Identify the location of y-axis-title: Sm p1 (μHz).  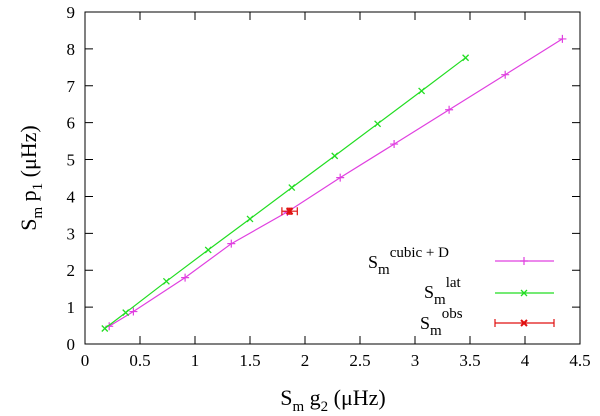
(31, 178).